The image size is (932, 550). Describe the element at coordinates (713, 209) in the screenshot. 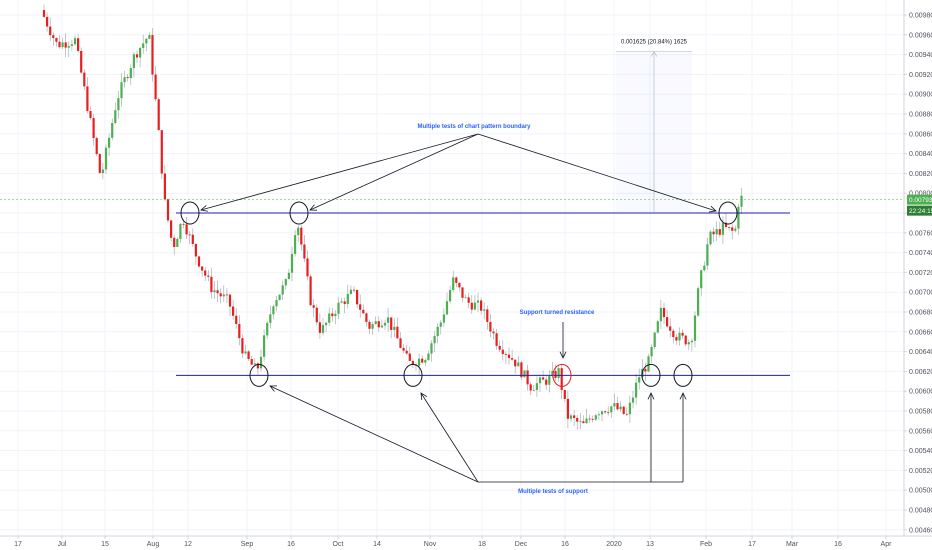

I see `arrow-to-resistance-3-head` at that location.